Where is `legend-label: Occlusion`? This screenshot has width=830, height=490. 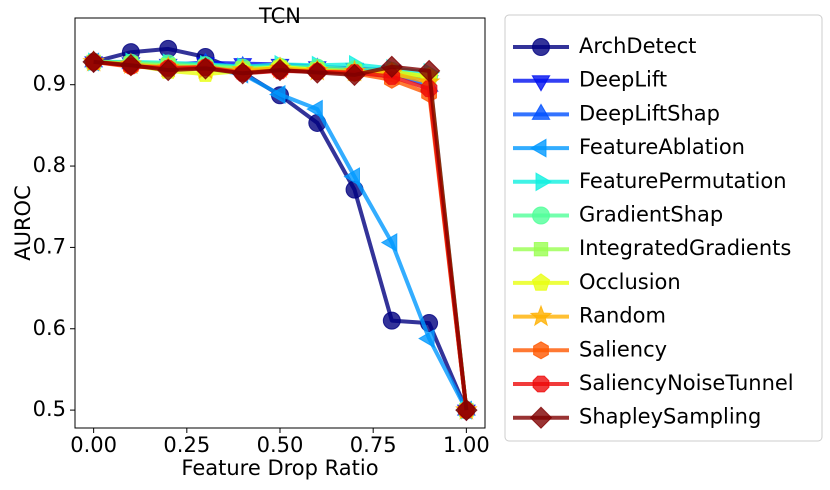
legend-label: Occlusion is located at coordinates (630, 282).